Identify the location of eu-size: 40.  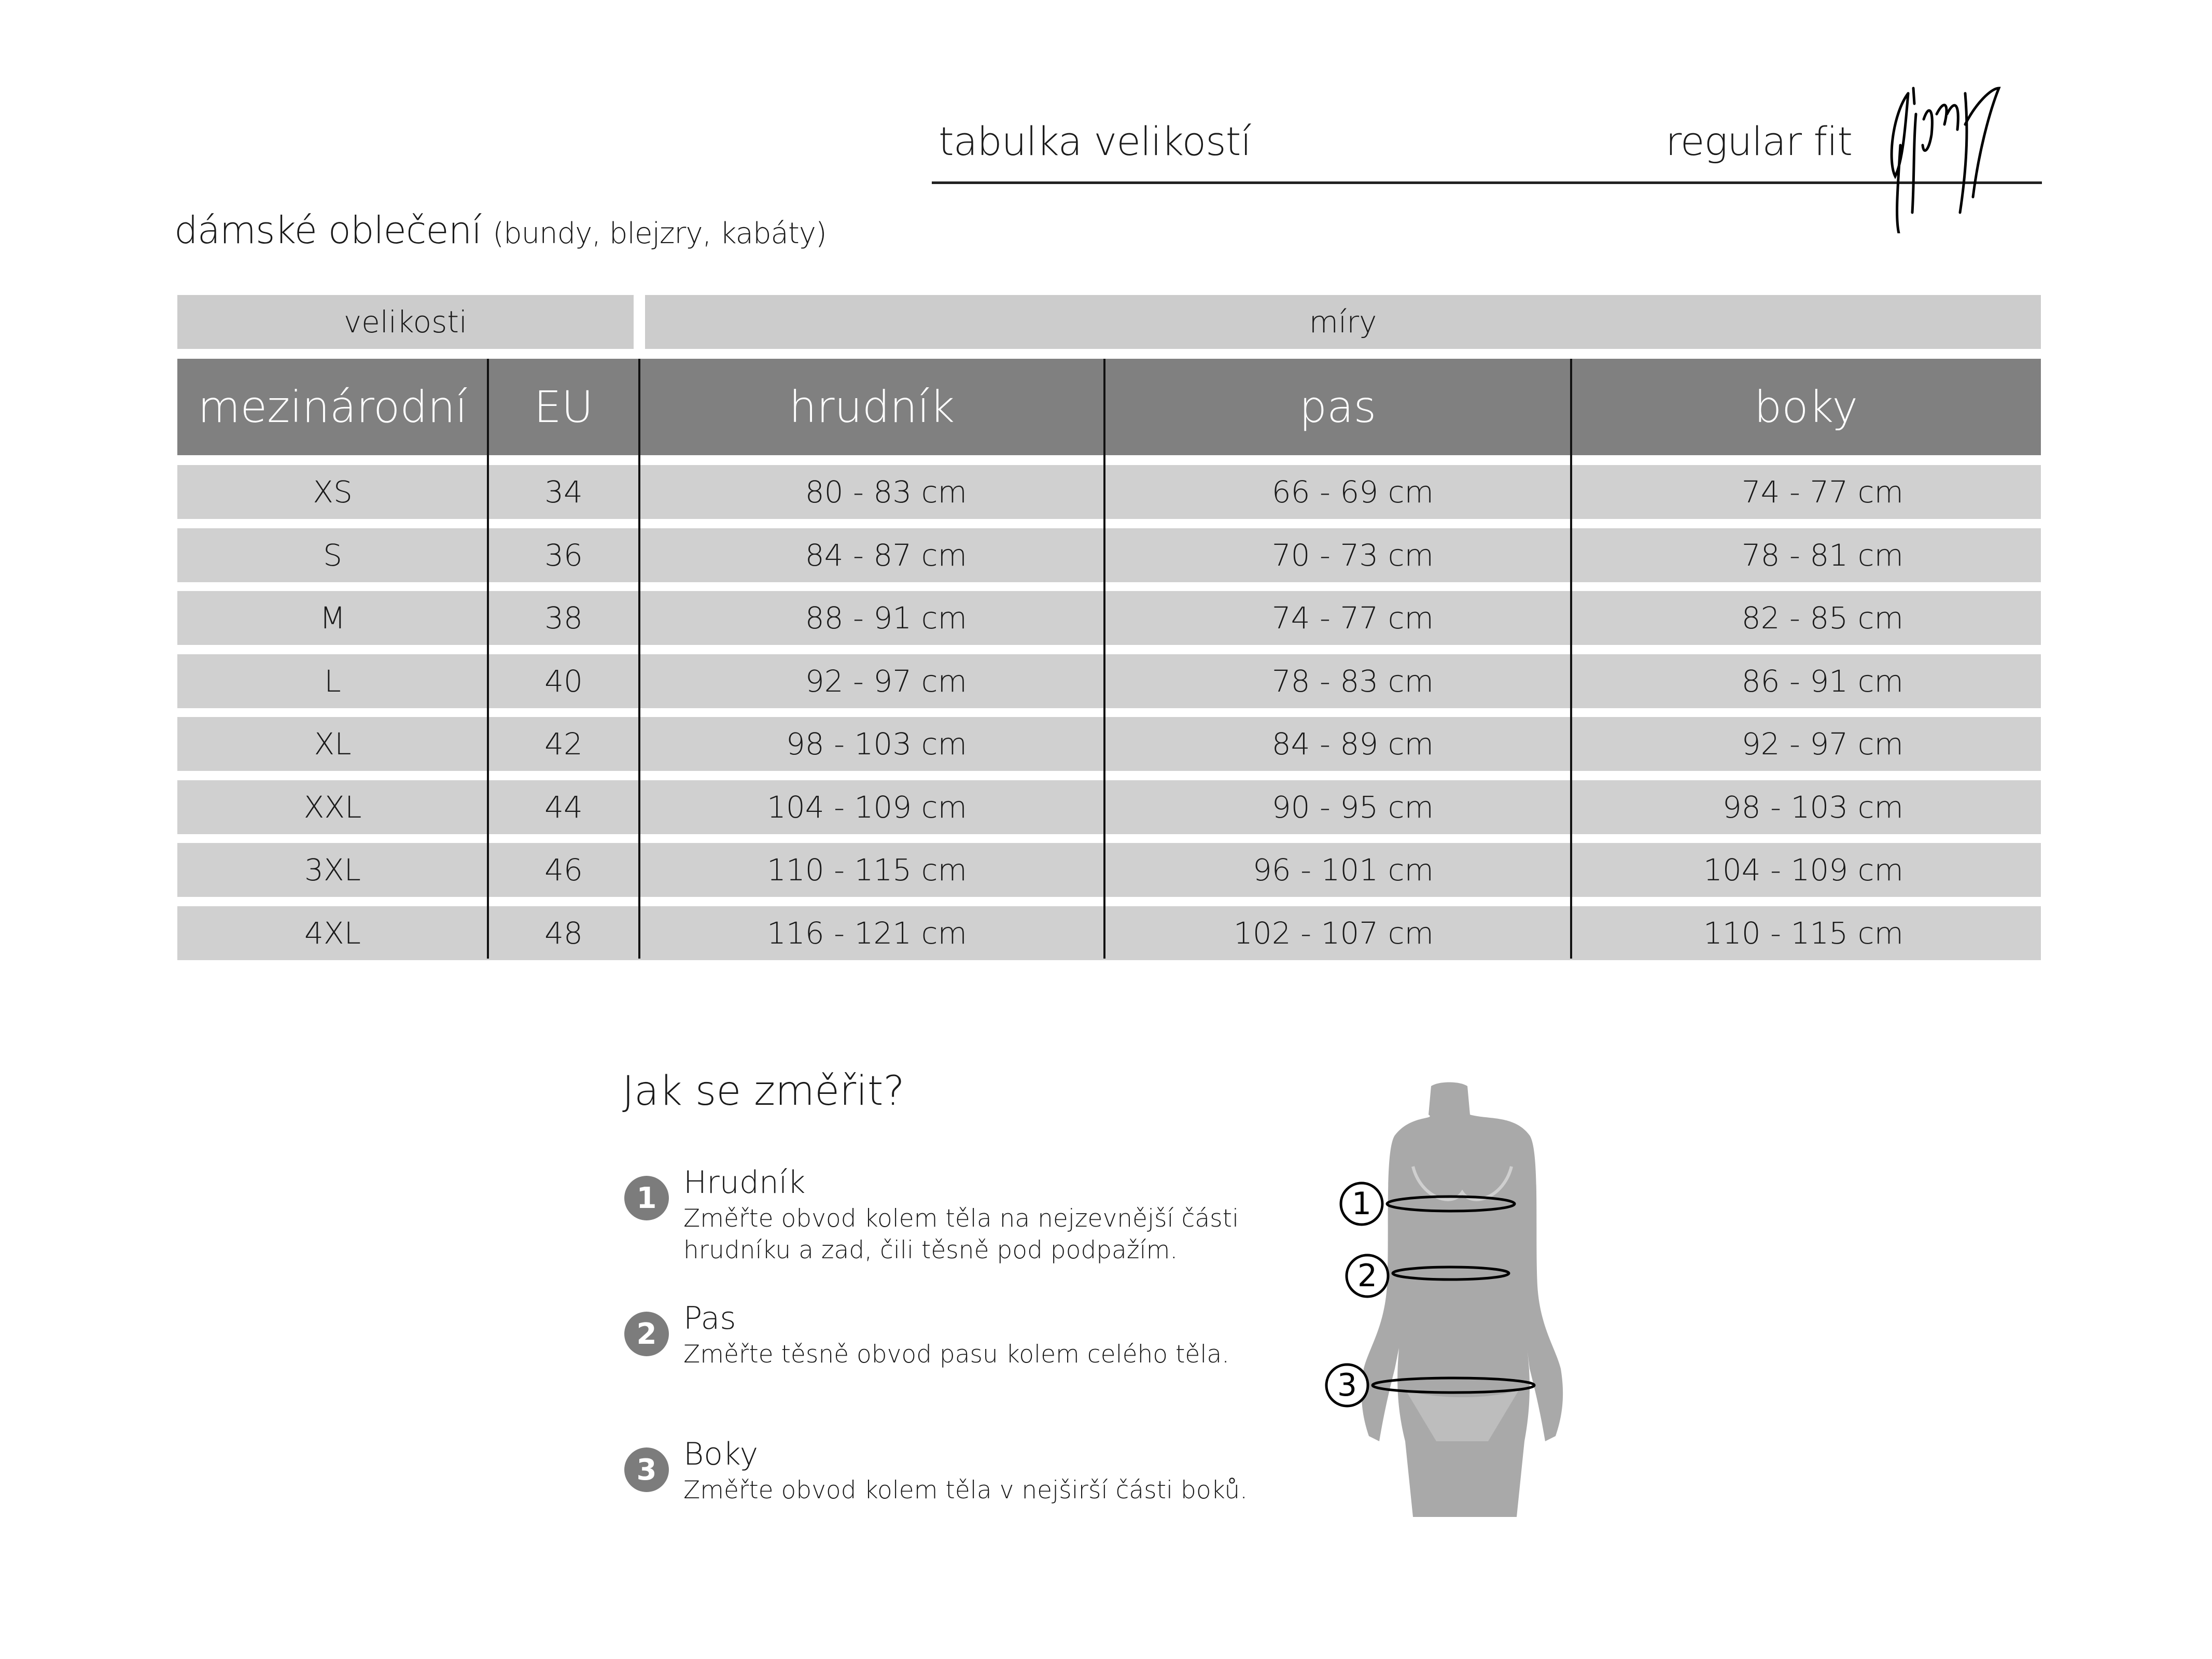
(563, 681).